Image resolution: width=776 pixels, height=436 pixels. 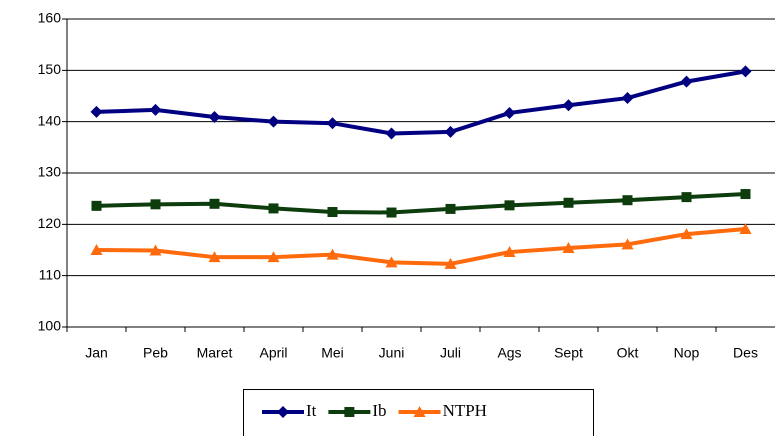 I want to click on x-tick-label: Sept, so click(x=568, y=353).